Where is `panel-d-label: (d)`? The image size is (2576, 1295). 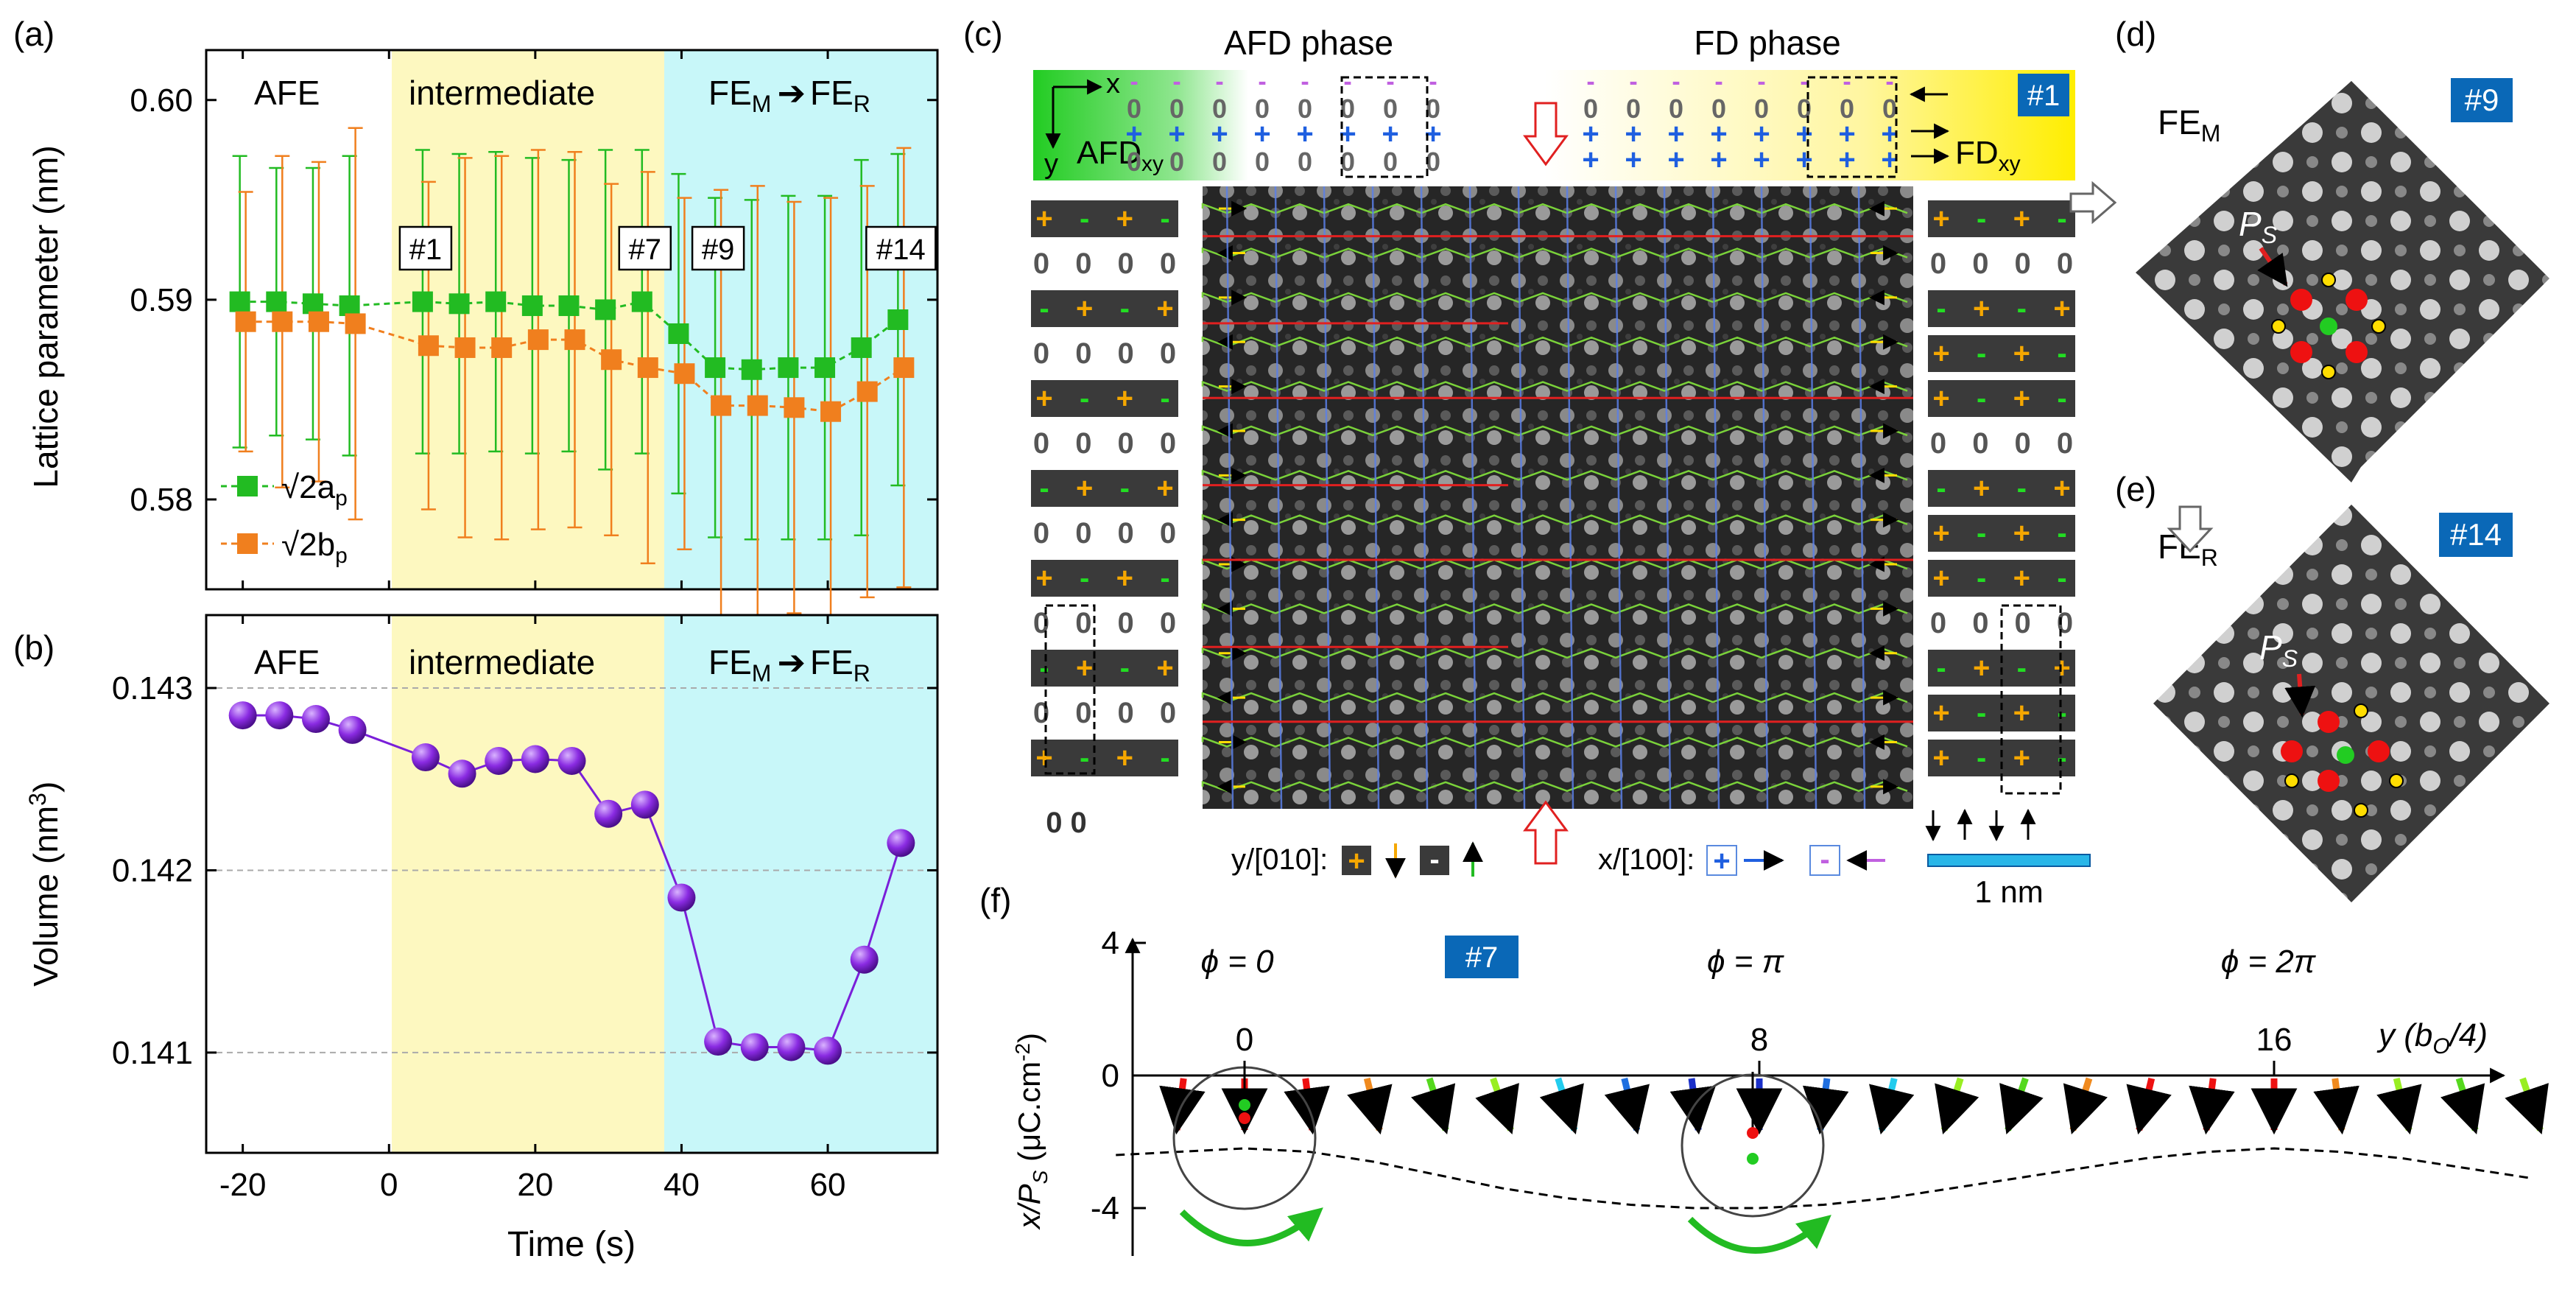
panel-d-label: (d) is located at coordinates (2135, 34).